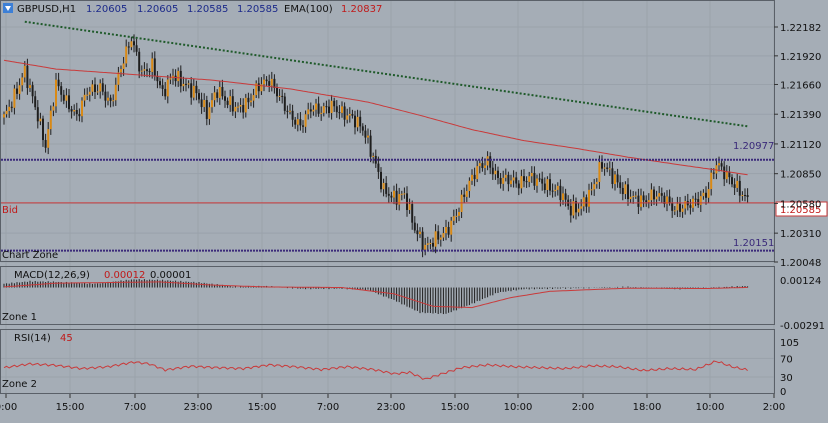  Describe the element at coordinates (170, 275) in the screenshot. I see `macd-value-signal: 0.00001` at that location.